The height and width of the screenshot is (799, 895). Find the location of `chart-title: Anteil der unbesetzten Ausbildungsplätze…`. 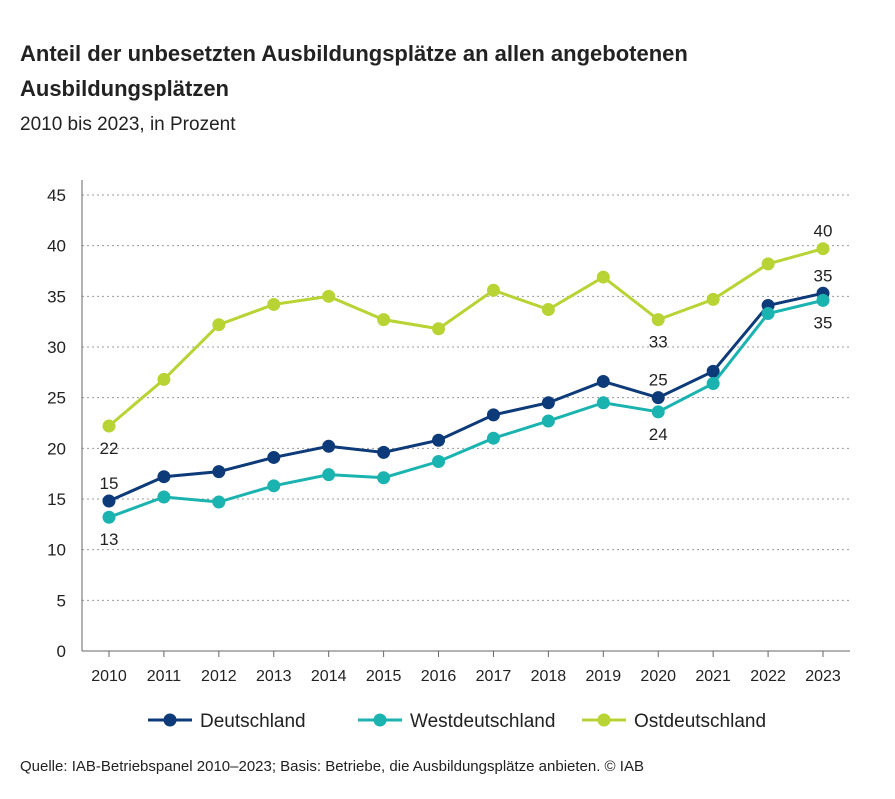

chart-title: Anteil der unbesetzten Ausbildungsplätze… is located at coordinates (354, 71).